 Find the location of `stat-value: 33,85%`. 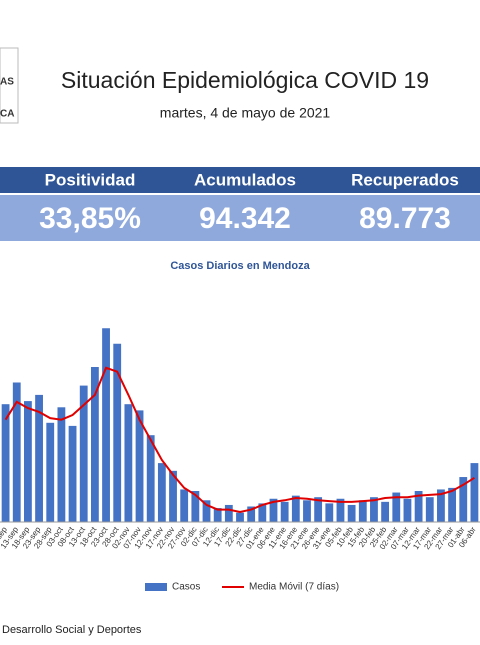

stat-value: 33,85% is located at coordinates (90, 218).